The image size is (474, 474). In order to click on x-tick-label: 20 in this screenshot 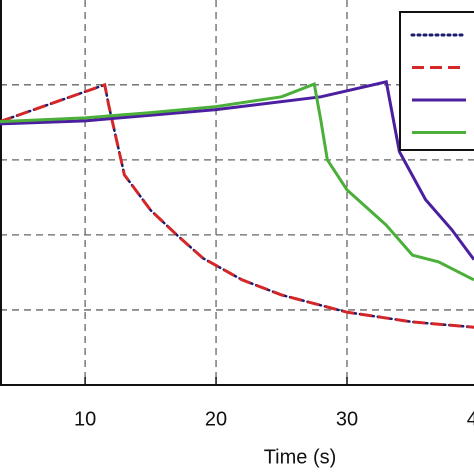, I will do `click(216, 419)`.